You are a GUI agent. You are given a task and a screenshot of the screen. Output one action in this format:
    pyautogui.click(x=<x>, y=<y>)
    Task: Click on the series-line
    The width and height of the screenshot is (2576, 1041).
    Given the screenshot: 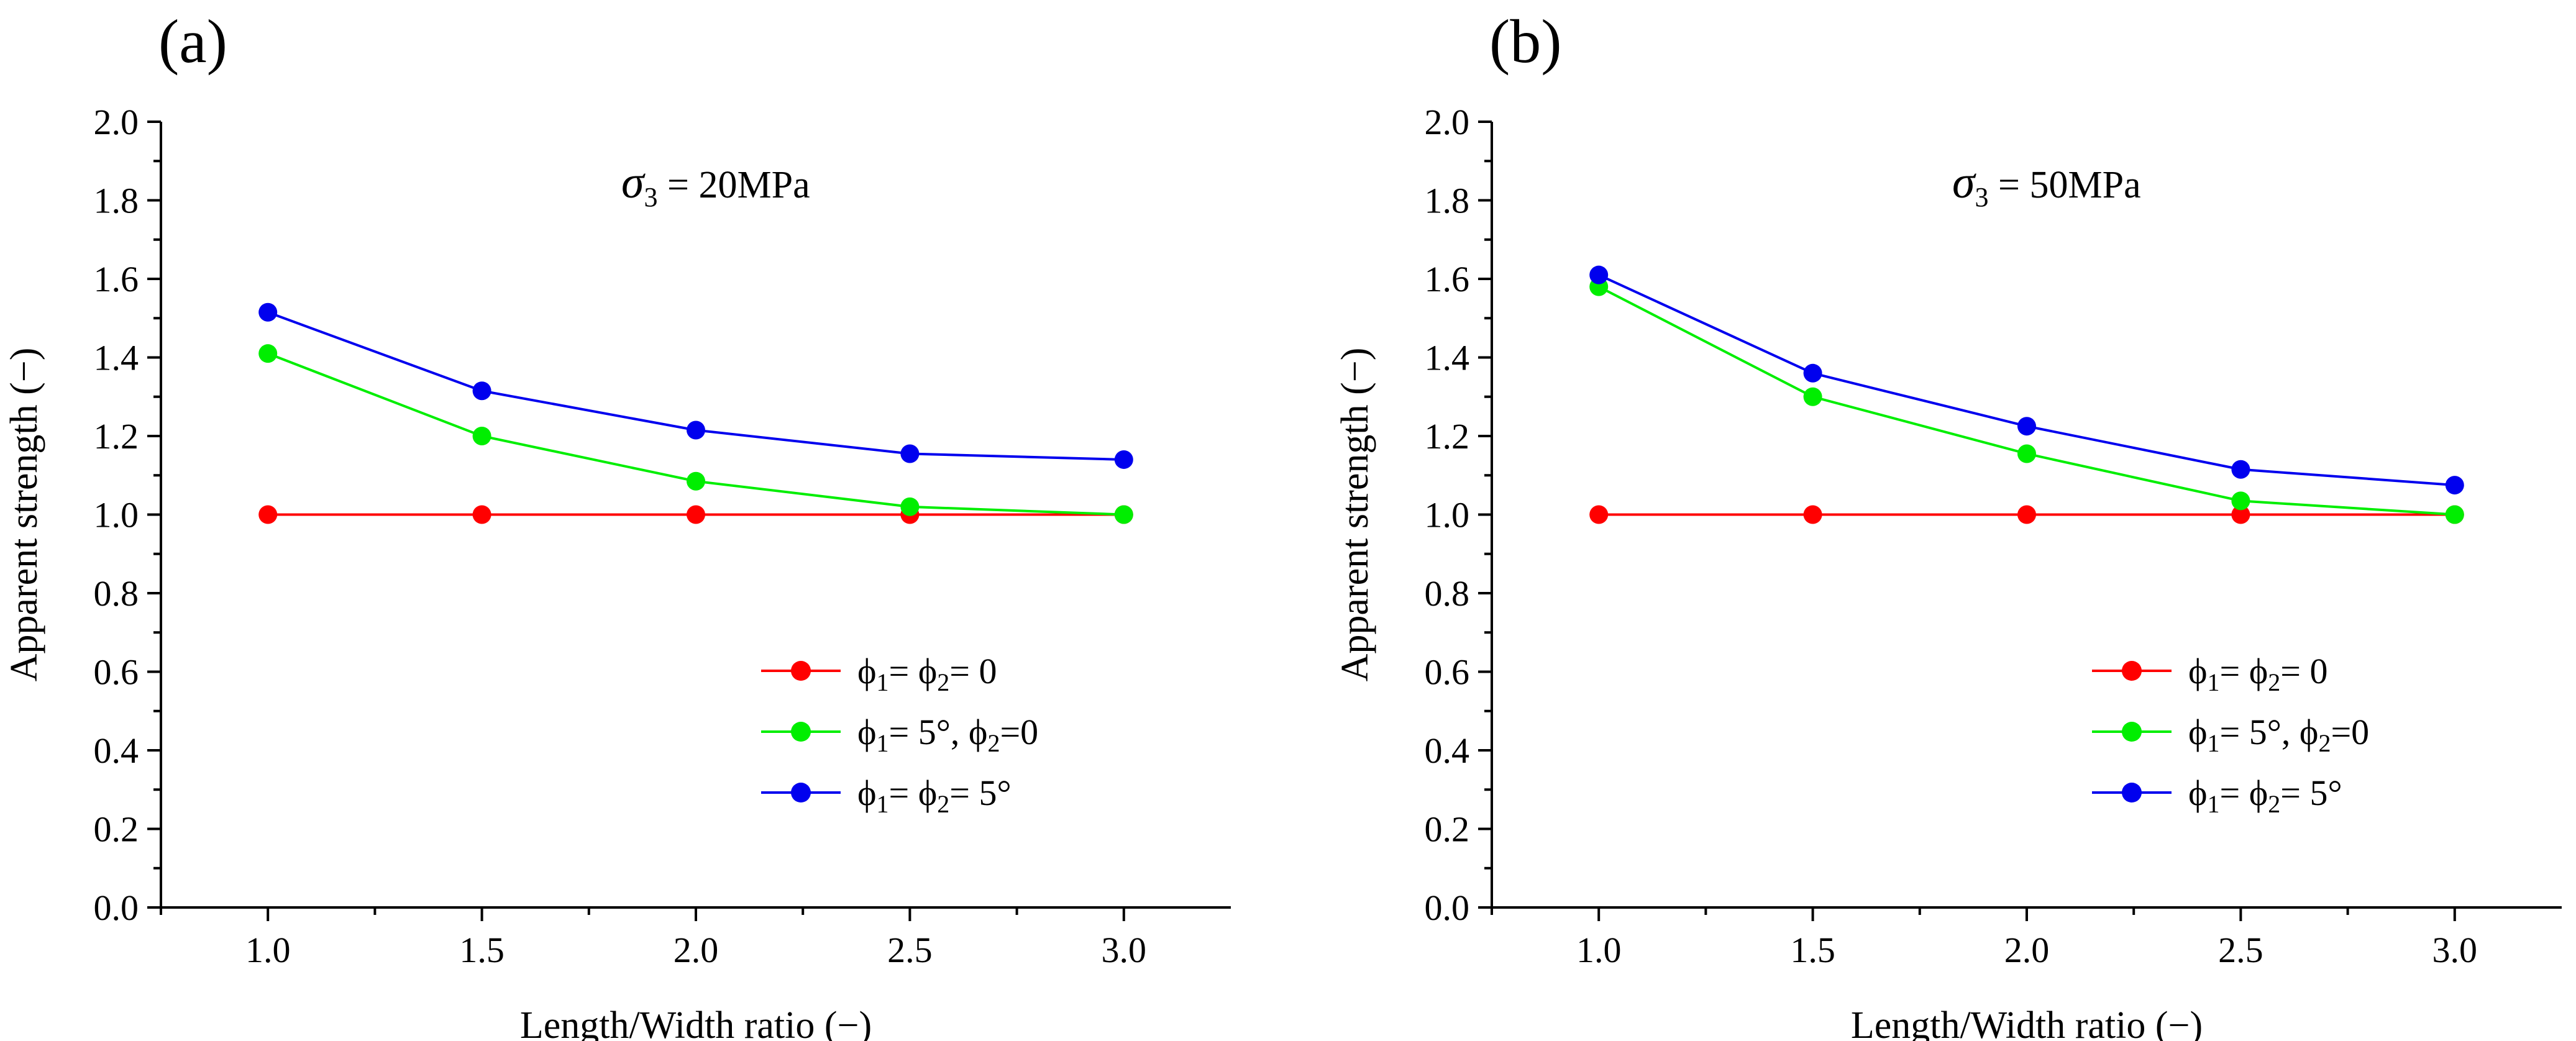 What is the action you would take?
    pyautogui.click(x=2026, y=400)
    